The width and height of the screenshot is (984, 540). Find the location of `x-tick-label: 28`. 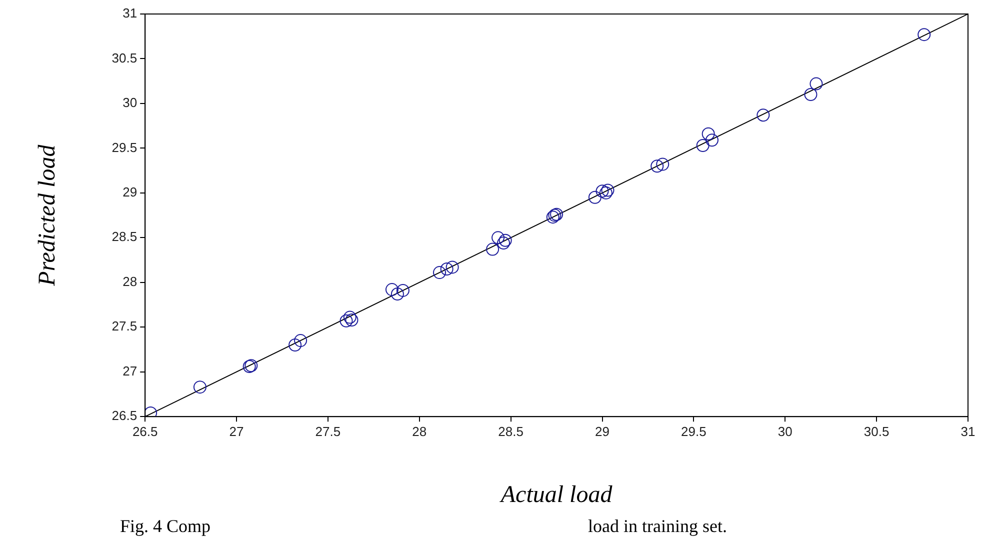

x-tick-label: 28 is located at coordinates (419, 431).